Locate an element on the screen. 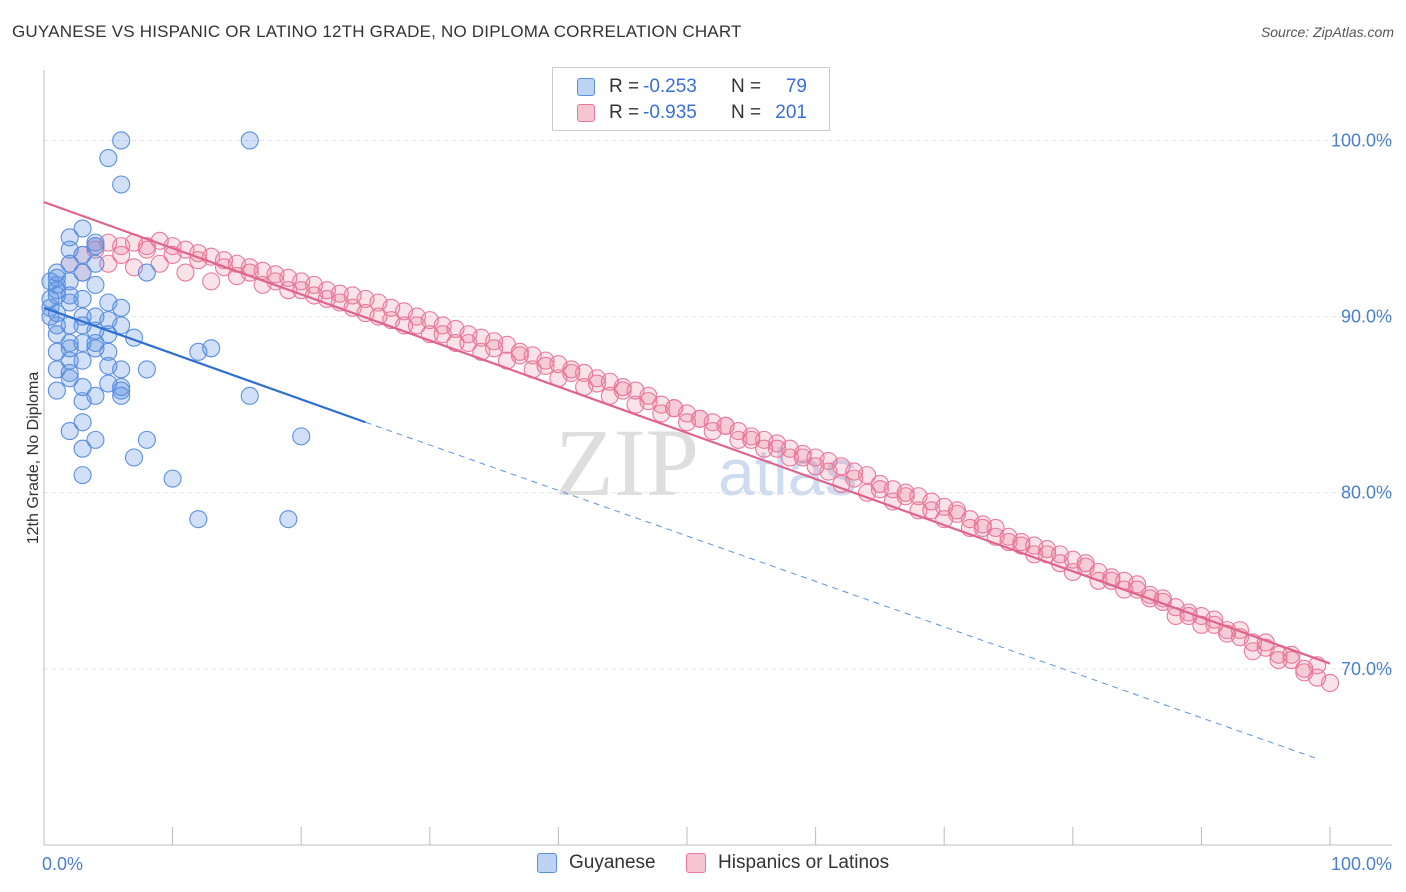 The height and width of the screenshot is (892, 1406). legend-n-value: 201 is located at coordinates (791, 112).